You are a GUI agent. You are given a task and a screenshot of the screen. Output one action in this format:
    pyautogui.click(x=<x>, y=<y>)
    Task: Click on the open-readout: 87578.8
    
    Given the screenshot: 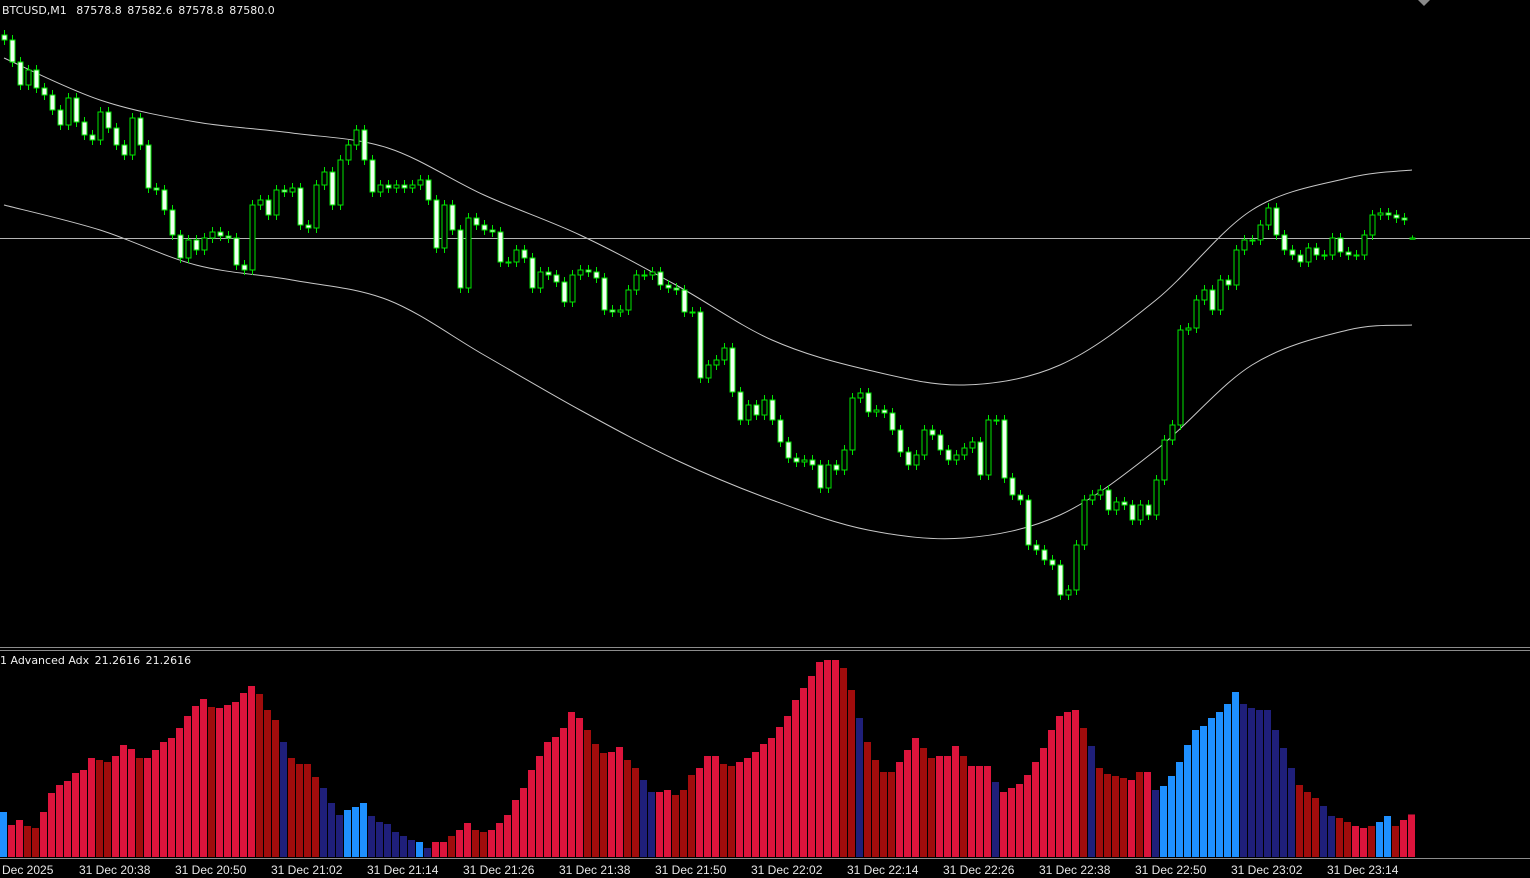 What is the action you would take?
    pyautogui.click(x=99, y=10)
    